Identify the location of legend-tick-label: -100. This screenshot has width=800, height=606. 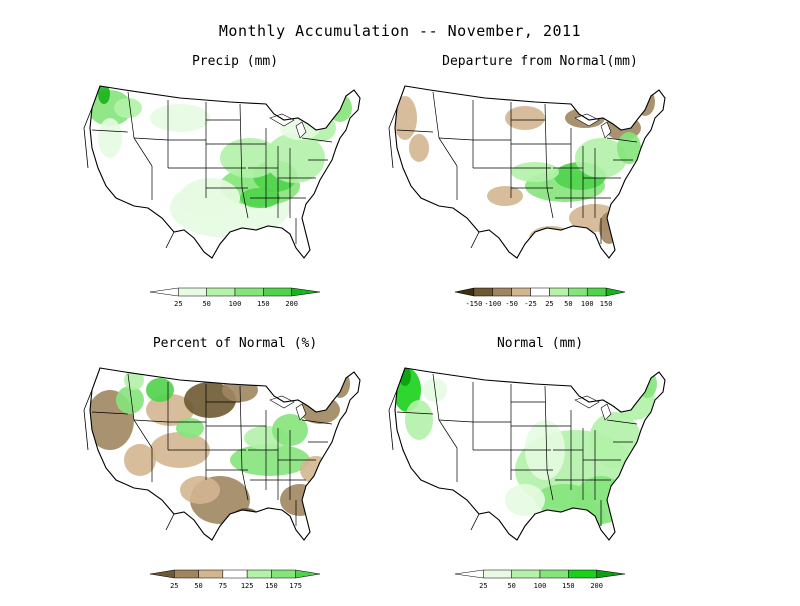
(492, 304).